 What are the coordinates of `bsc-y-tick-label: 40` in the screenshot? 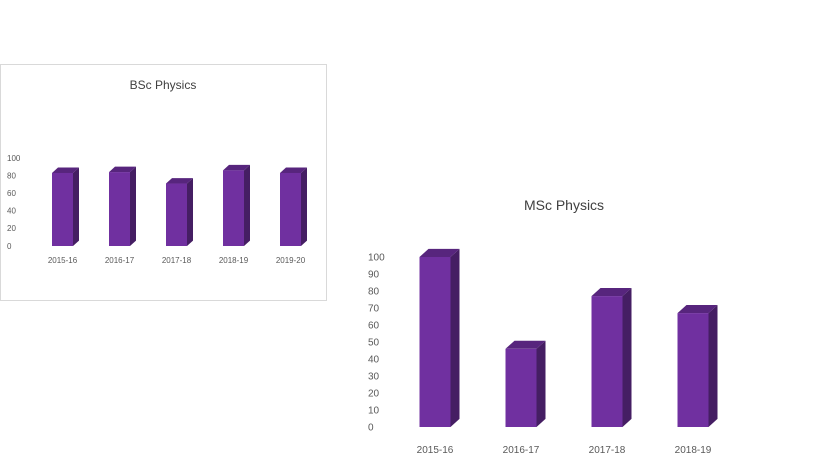 It's located at (11, 211).